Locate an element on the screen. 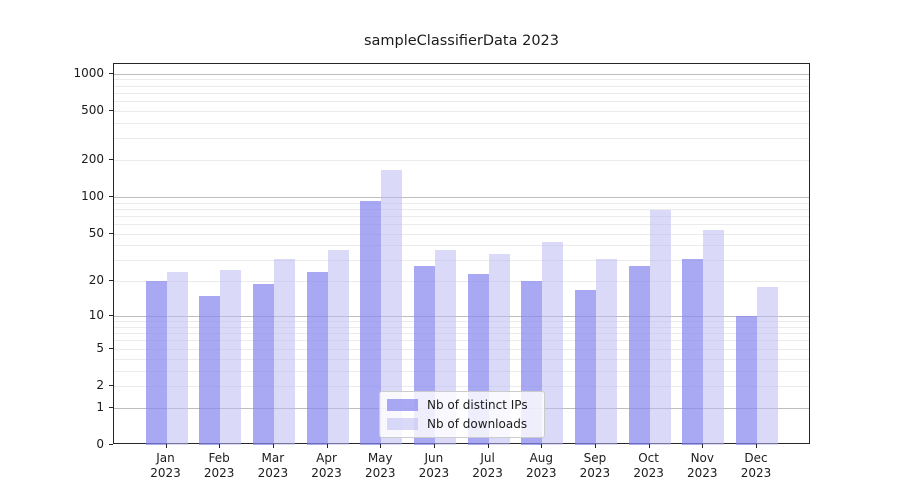 Image resolution: width=900 pixels, height=500 pixels. y-tick-label: 500 is located at coordinates (92, 109).